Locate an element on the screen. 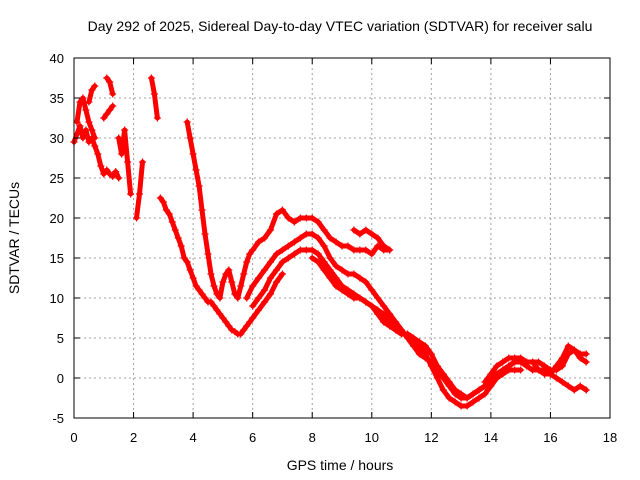  series-trace-sat-h is located at coordinates (154, 98).